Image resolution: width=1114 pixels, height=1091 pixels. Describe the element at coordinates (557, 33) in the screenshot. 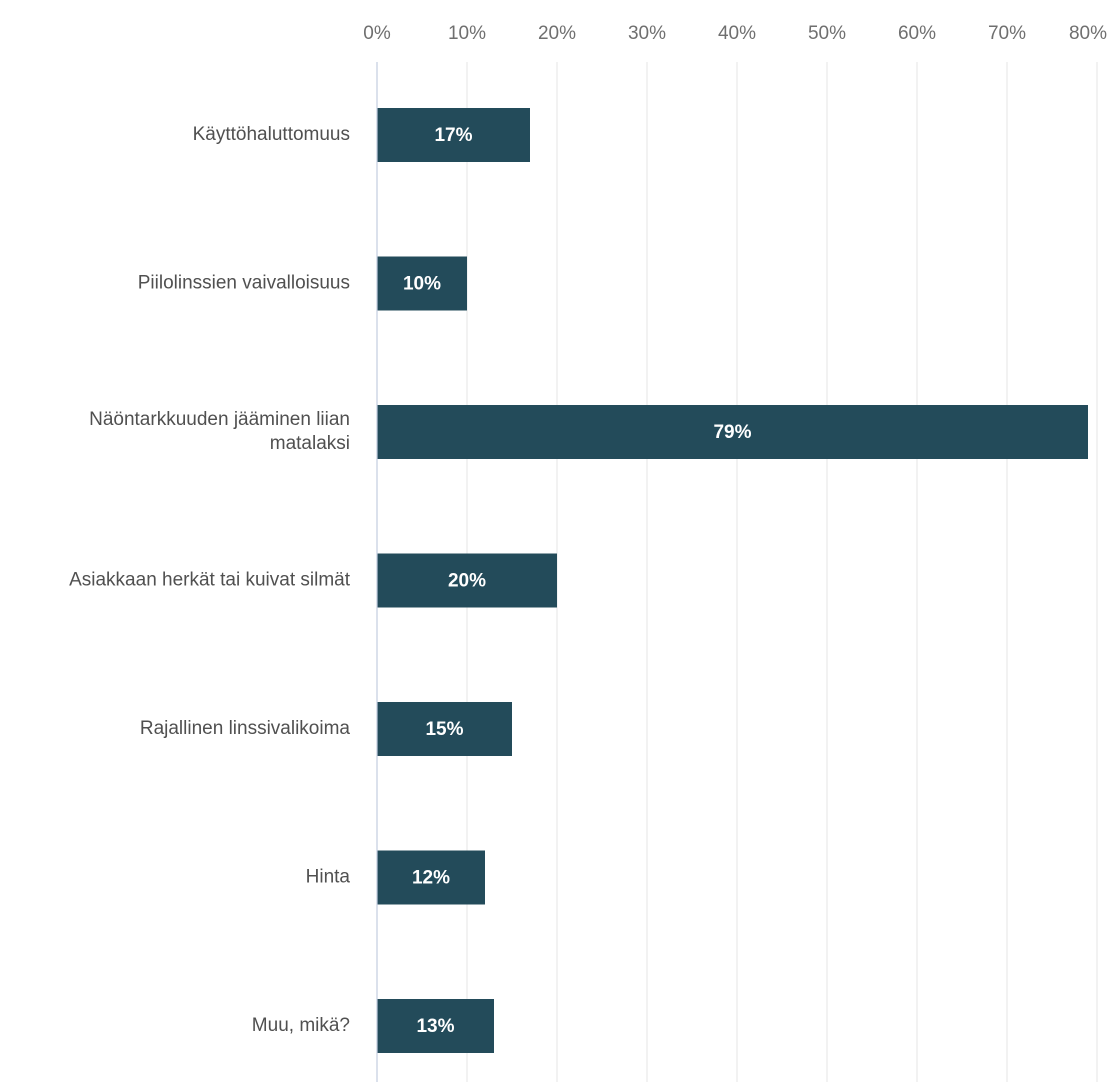

I see `x-tick-label: 20%` at that location.